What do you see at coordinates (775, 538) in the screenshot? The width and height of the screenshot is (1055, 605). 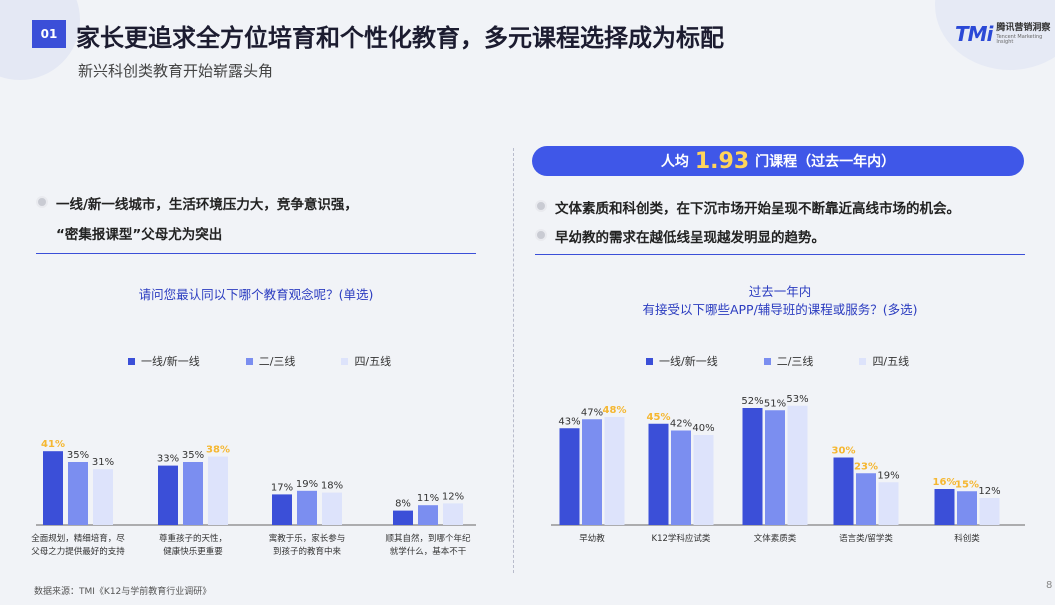 I see `category-label: 文体素质类` at bounding box center [775, 538].